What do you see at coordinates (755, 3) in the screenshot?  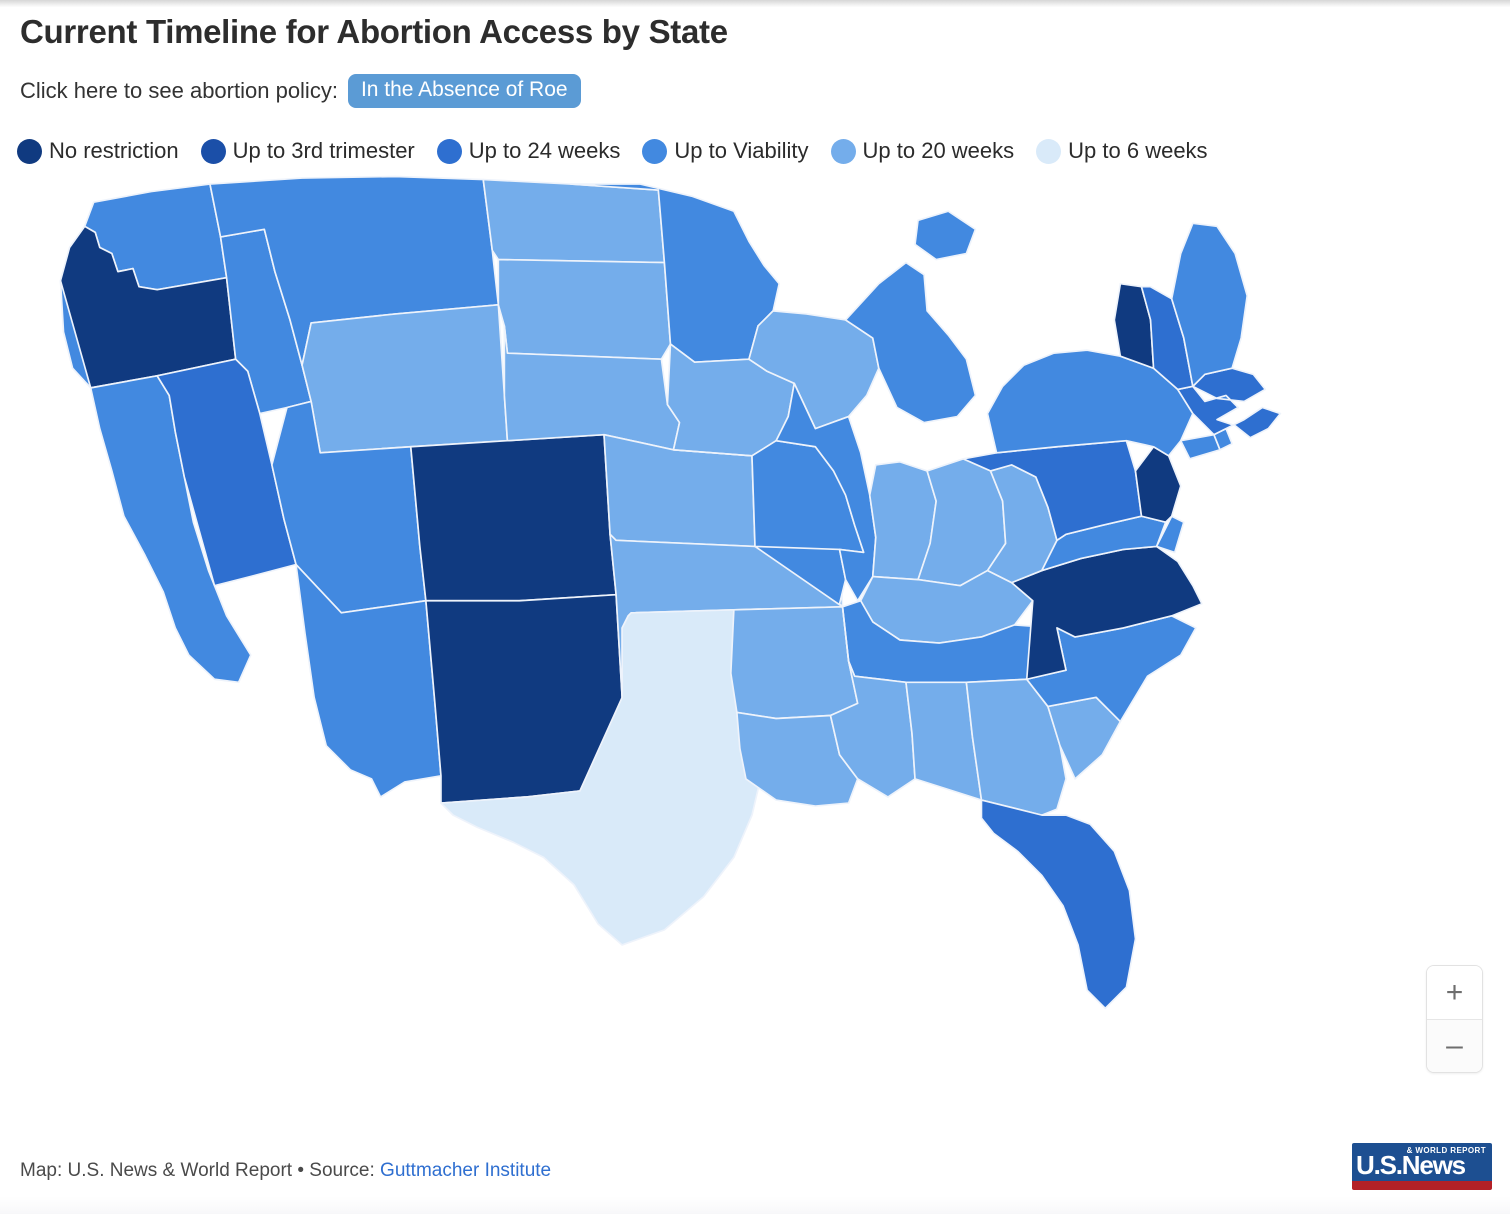 I see `top-edge-shadow` at bounding box center [755, 3].